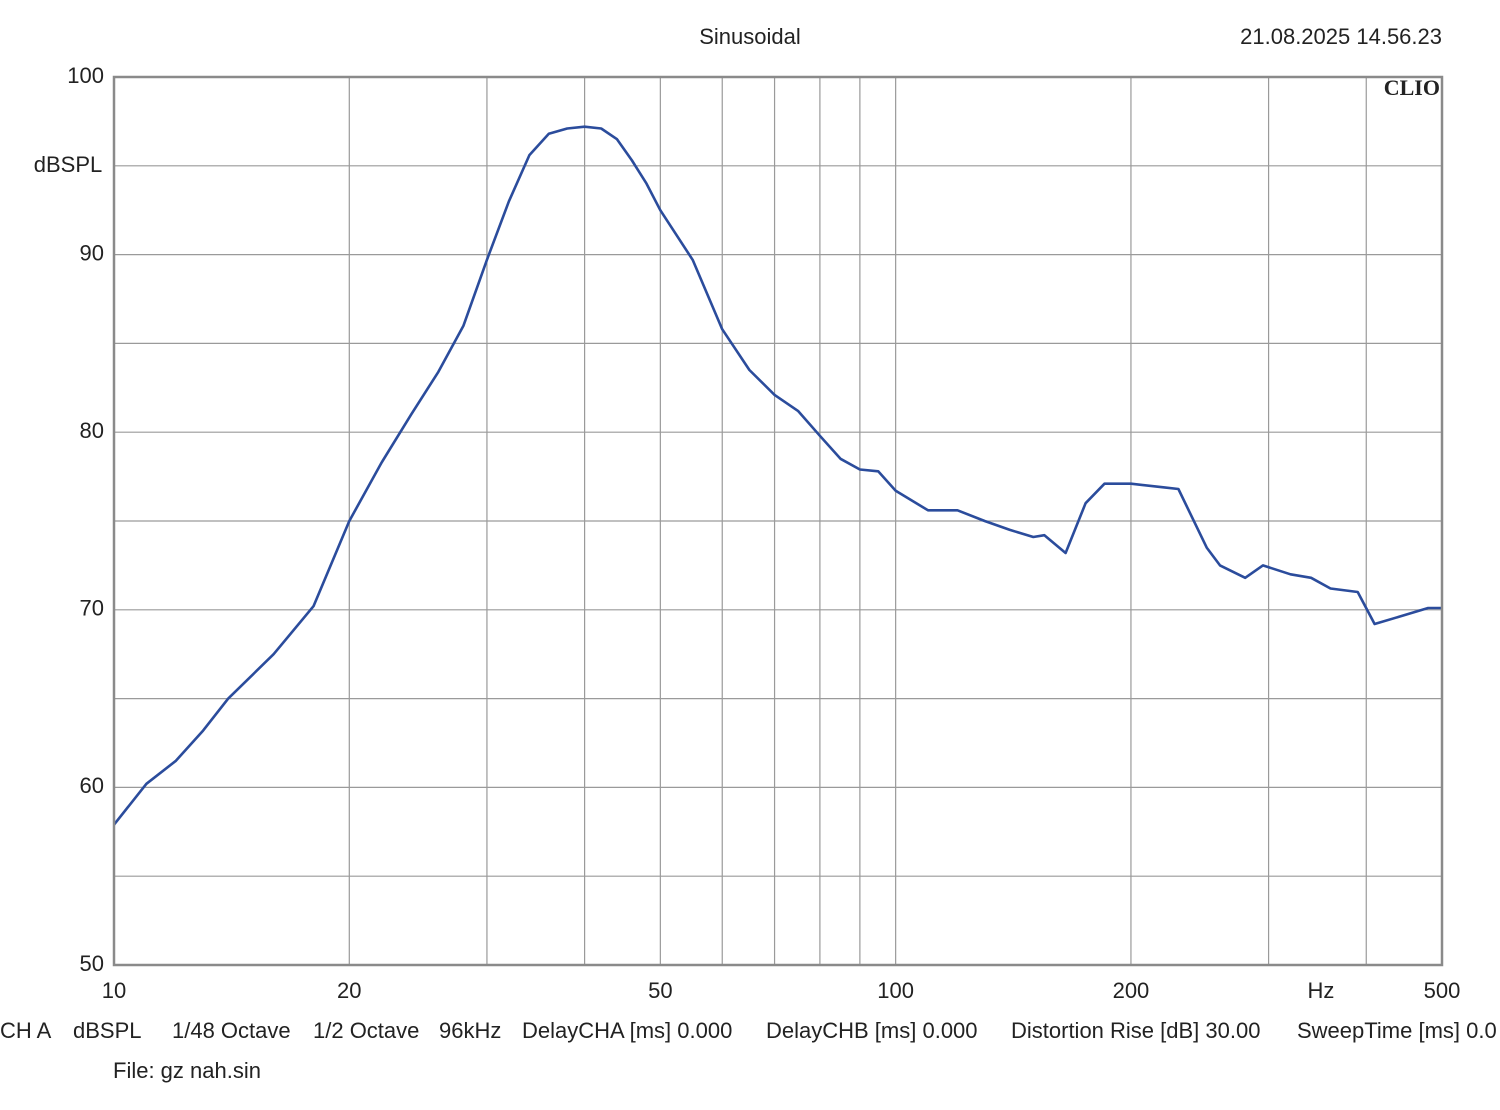 The width and height of the screenshot is (1500, 1110). Describe the element at coordinates (26, 1030) in the screenshot. I see `setting-label: CH A` at that location.